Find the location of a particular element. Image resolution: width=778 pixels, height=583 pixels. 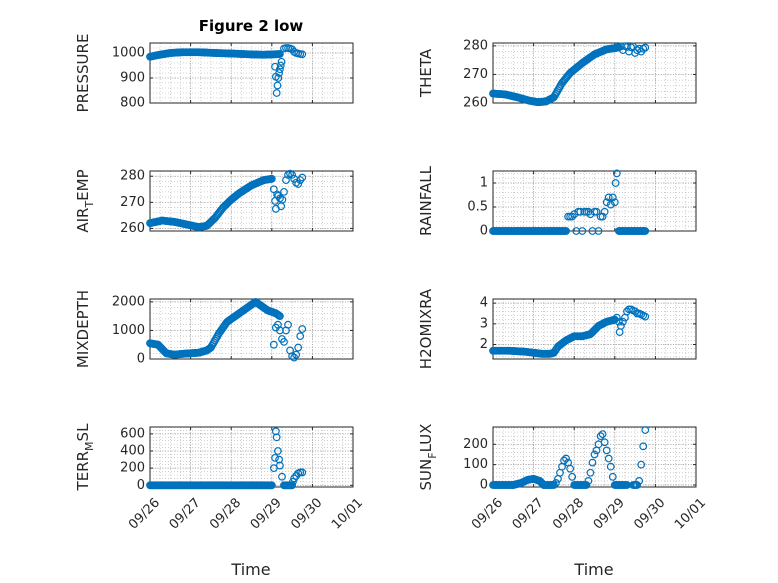

rainfall-y-tick-label: 1 is located at coordinates (484, 183).